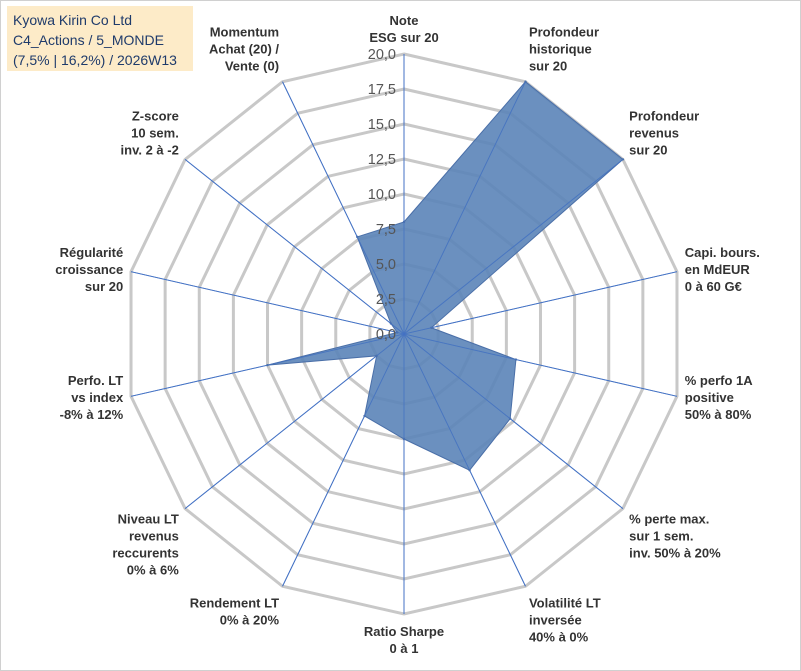 The width and height of the screenshot is (801, 671). What do you see at coordinates (404, 20) in the screenshot?
I see `axis-label-line: Note` at bounding box center [404, 20].